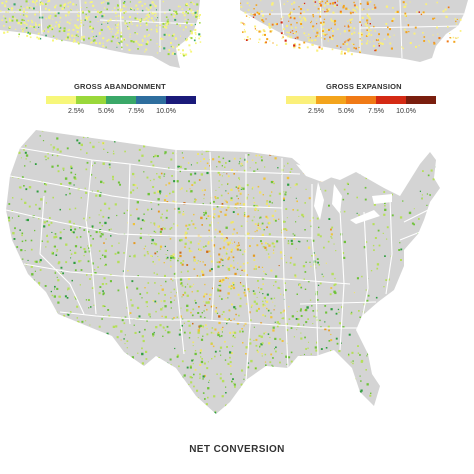 This screenshot has width=474, height=474. I want to click on abandonment-tick-3: 7.5%, so click(136, 111).